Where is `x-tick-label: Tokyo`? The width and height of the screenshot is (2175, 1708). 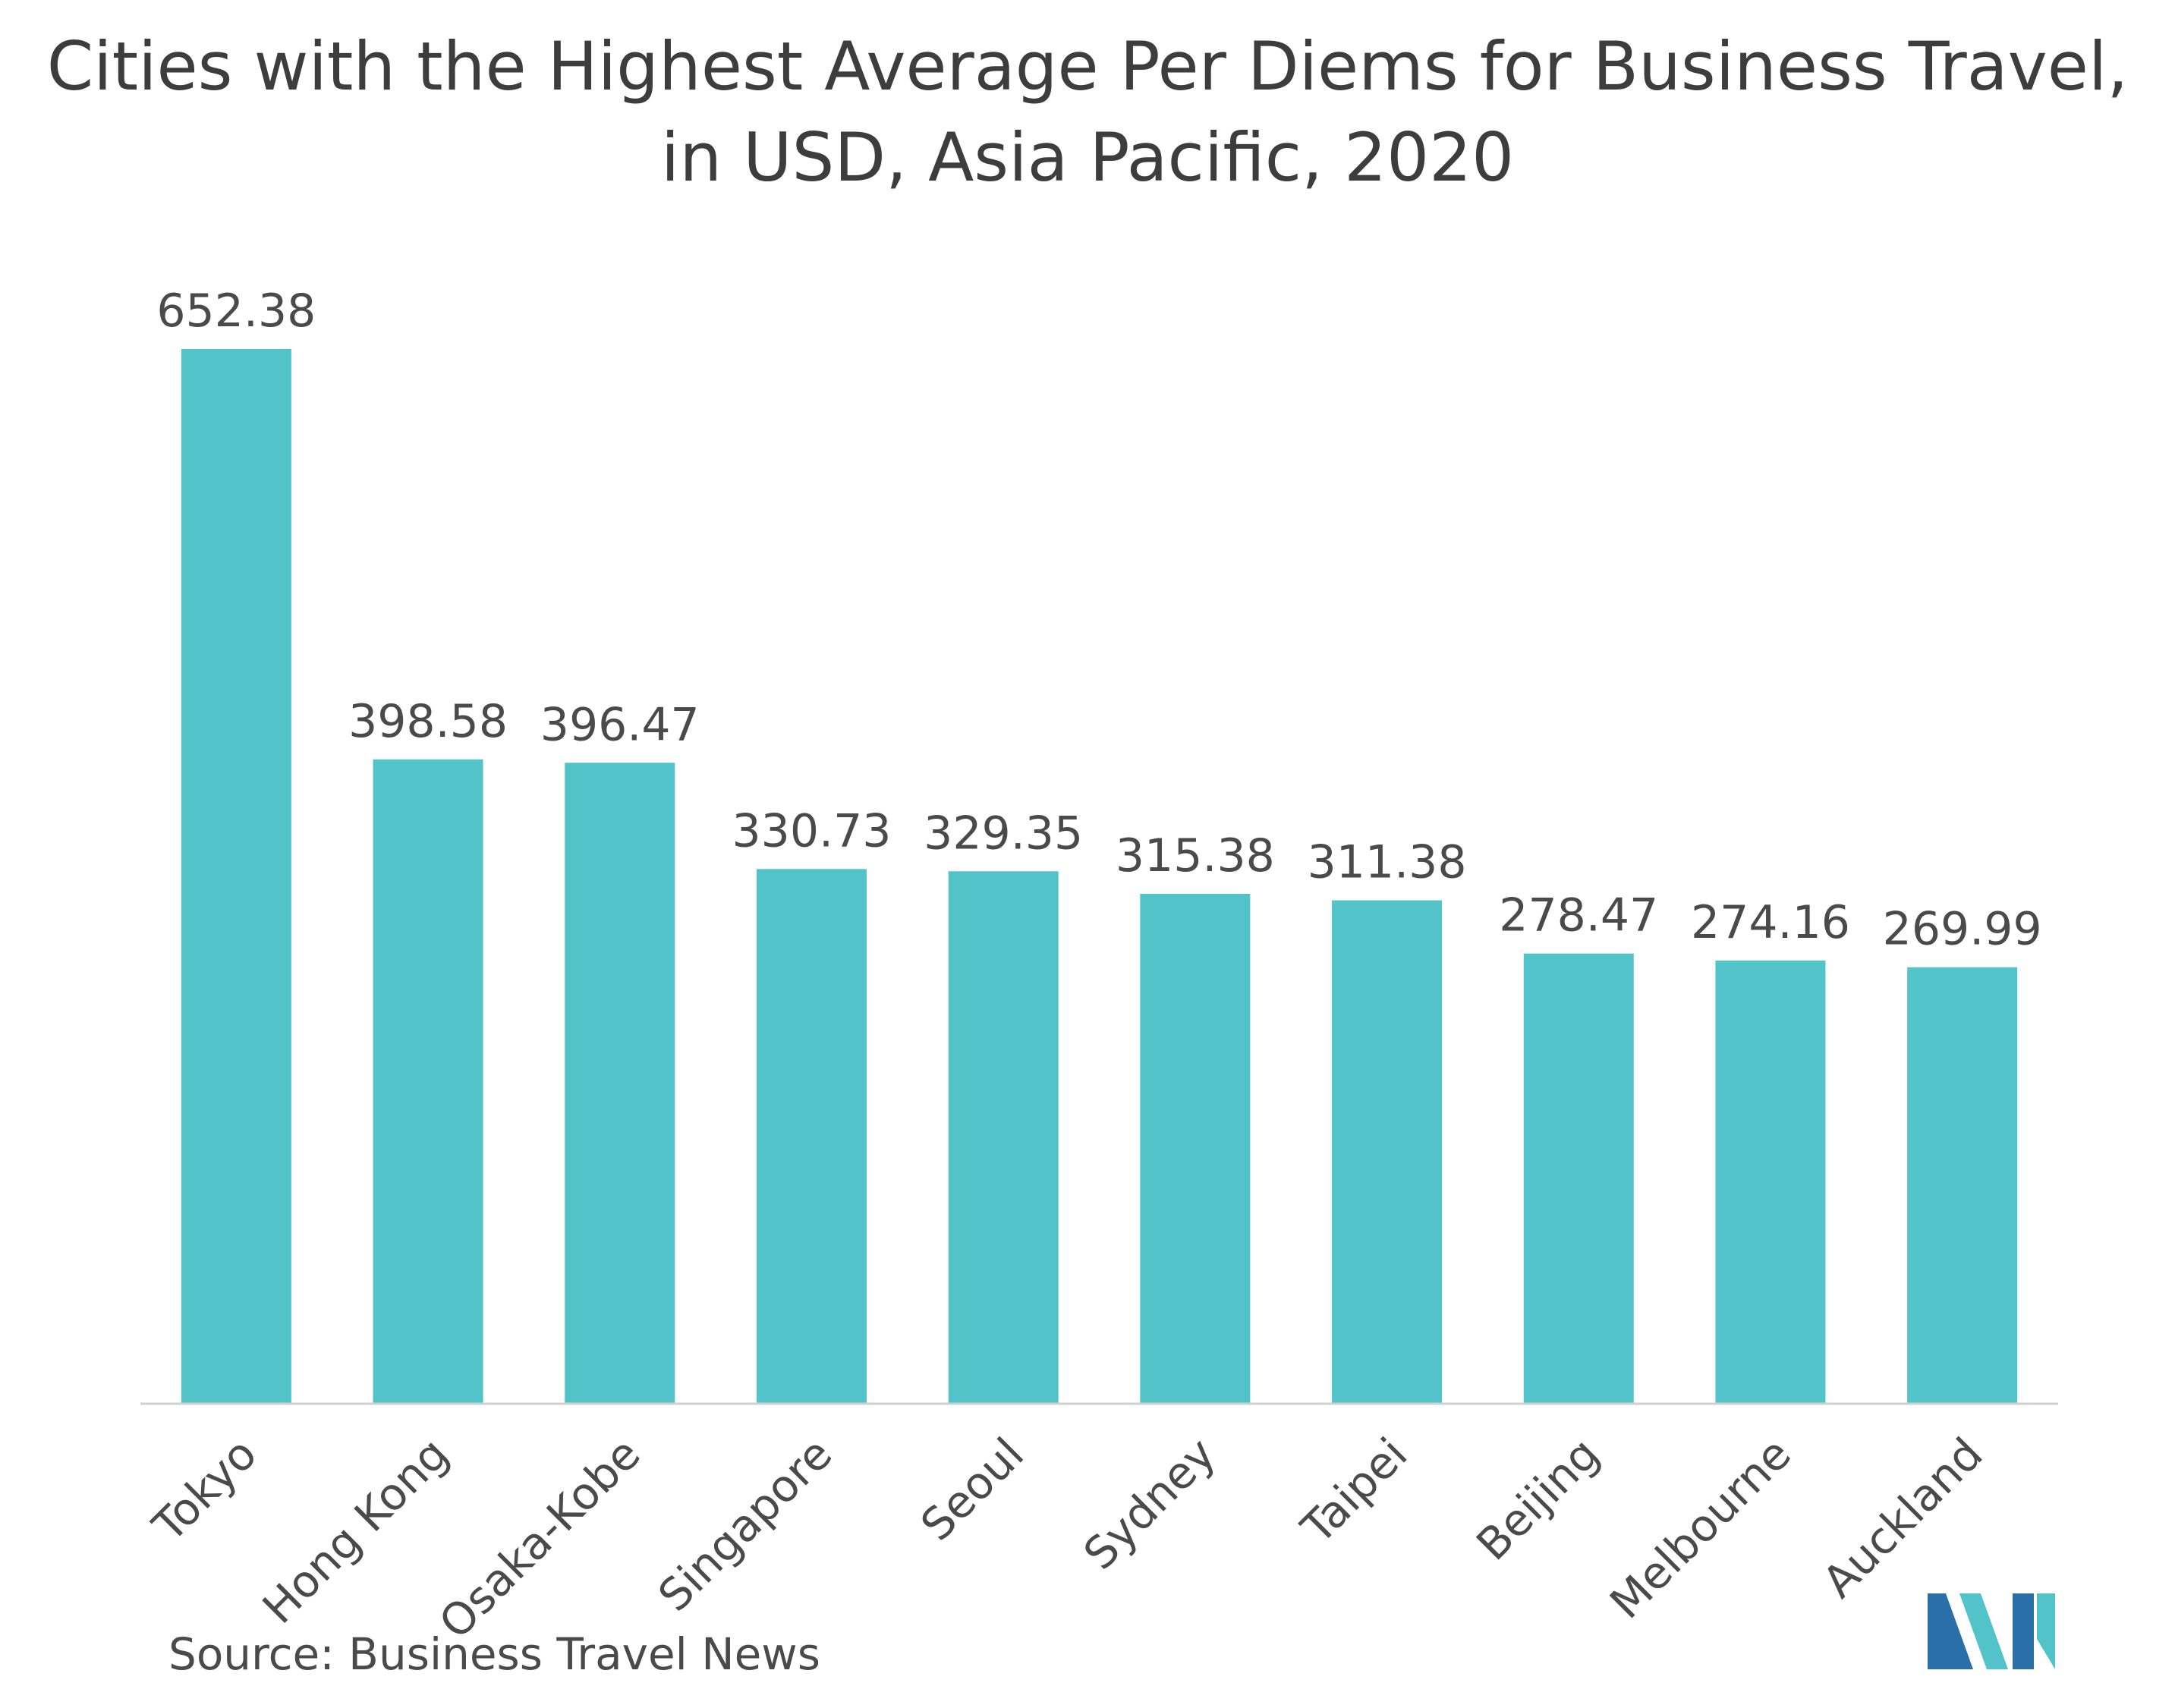 x-tick-label: Tokyo is located at coordinates (205, 1490).